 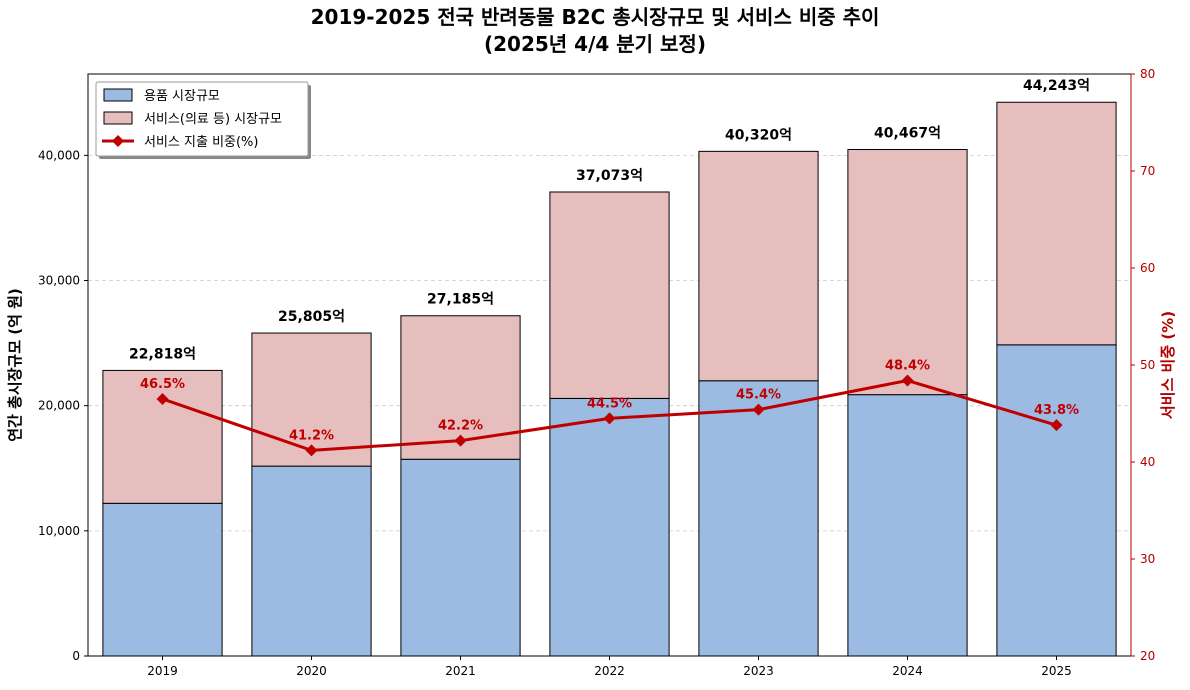 What do you see at coordinates (1147, 365) in the screenshot?
I see `y2-tick-label-3: 50` at bounding box center [1147, 365].